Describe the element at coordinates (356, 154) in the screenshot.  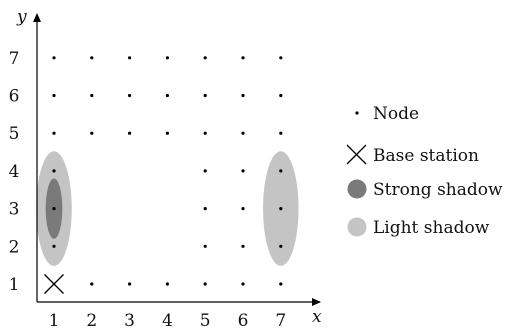
I see `legend-base-station-symbol` at that location.